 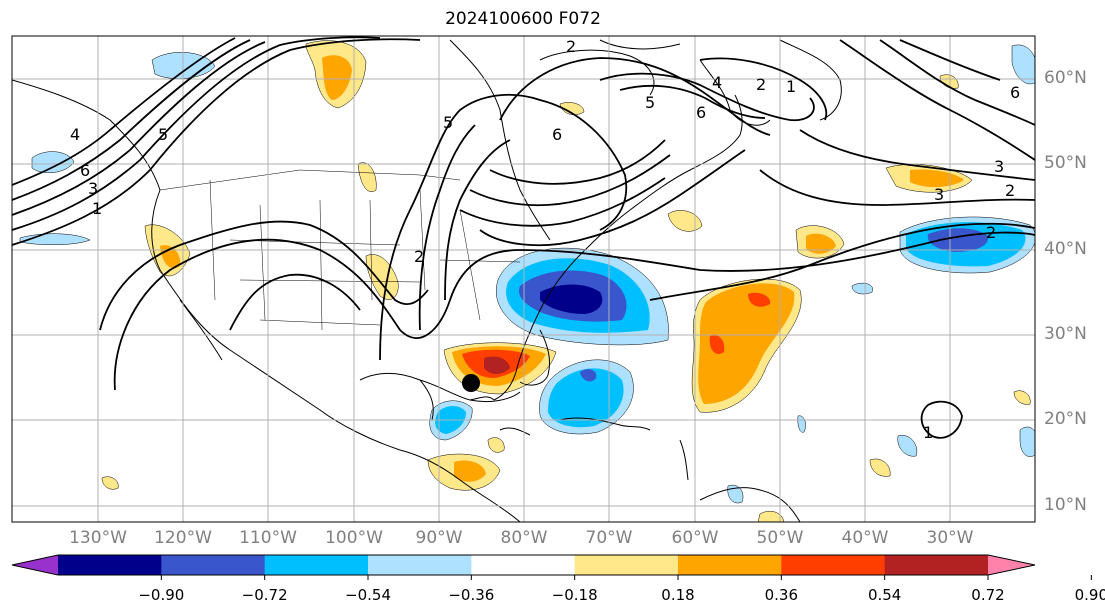 What do you see at coordinates (1065, 419) in the screenshot?
I see `lat-label-20n: 20°N` at bounding box center [1065, 419].